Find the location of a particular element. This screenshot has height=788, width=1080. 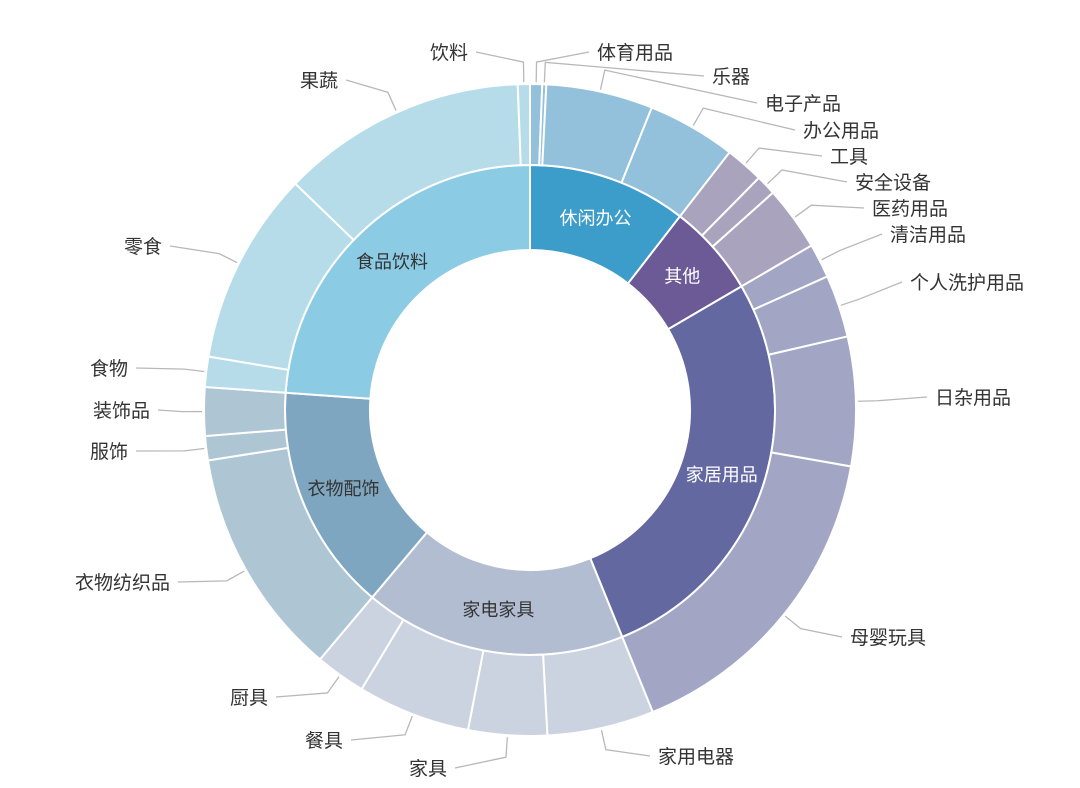

outer-slice-label: 餐具 is located at coordinates (324, 741).